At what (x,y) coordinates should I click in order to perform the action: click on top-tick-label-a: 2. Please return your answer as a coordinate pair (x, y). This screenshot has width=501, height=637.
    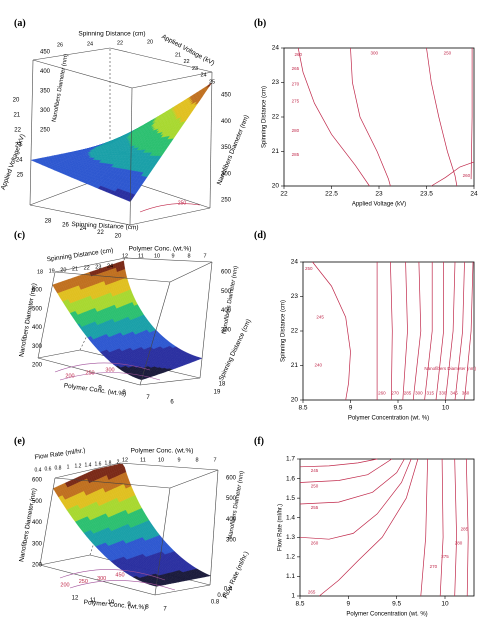
    Looking at the image, I should click on (118, 462).